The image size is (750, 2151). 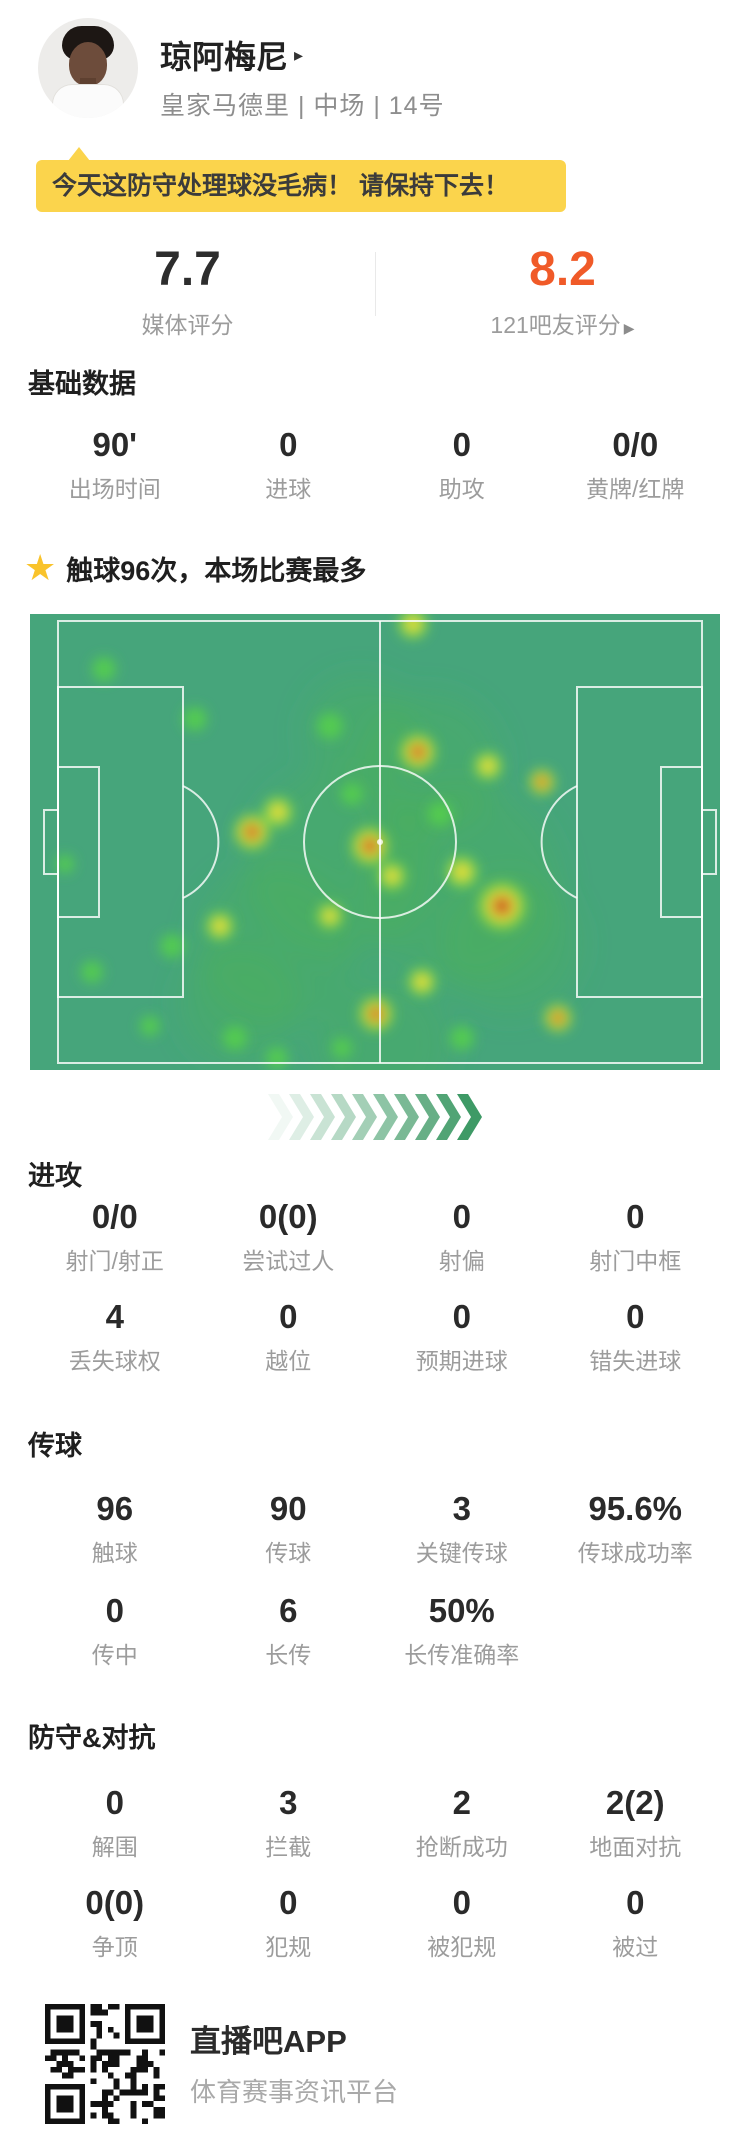 What do you see at coordinates (462, 1922) in the screenshot?
I see `stat-cell: 0 被犯规` at bounding box center [462, 1922].